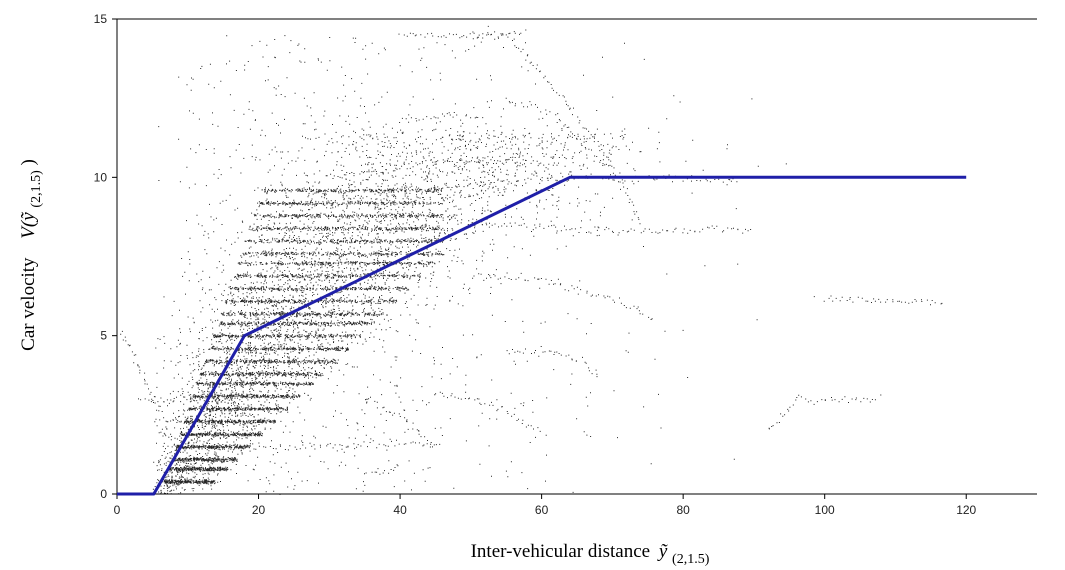 The width and height of the screenshot is (1065, 570). I want to click on x-tick-label: 0, so click(117, 510).